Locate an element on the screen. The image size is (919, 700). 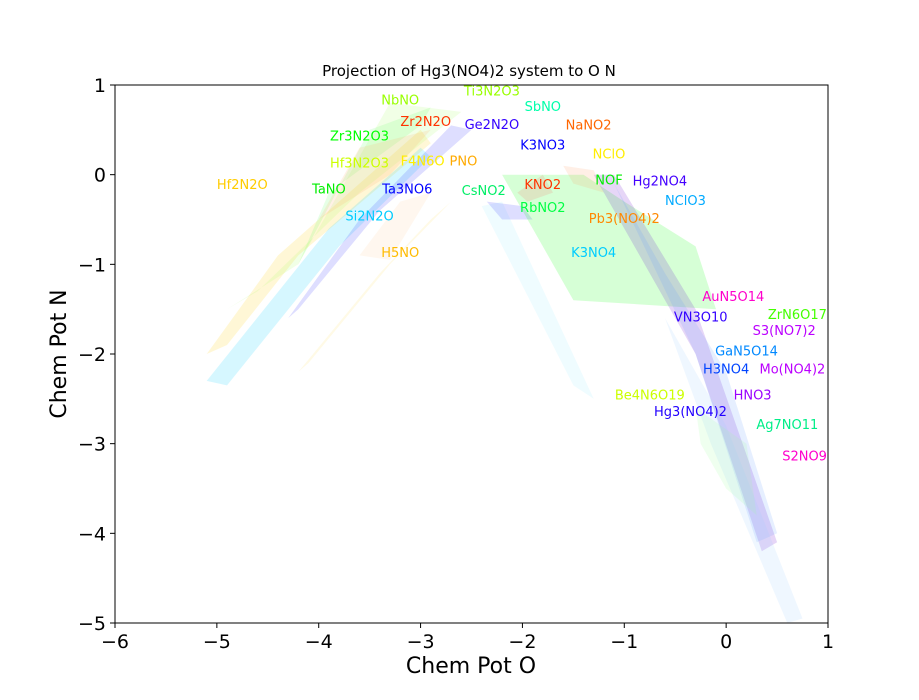
region-label: NClO is located at coordinates (609, 154).